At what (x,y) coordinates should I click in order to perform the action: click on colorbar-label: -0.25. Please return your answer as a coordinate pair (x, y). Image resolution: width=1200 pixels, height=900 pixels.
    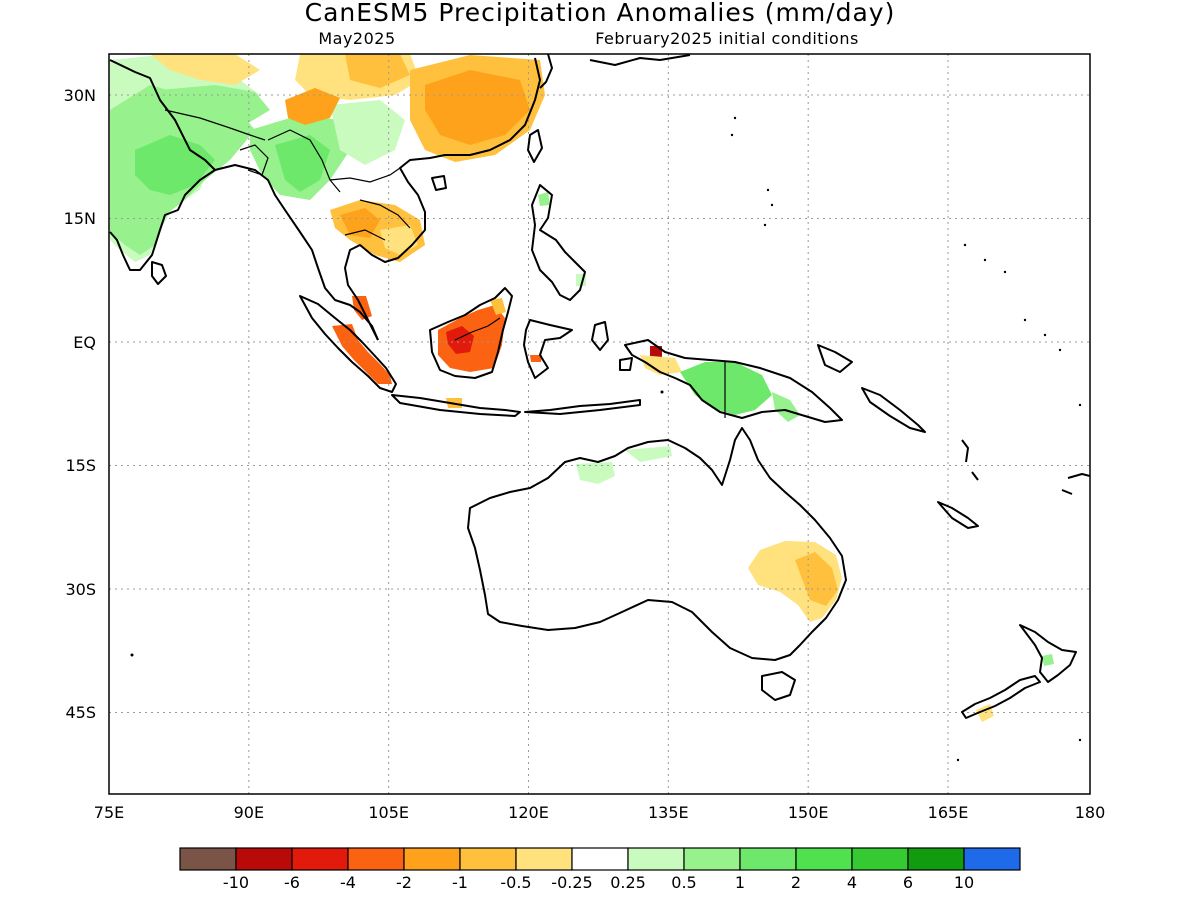
    Looking at the image, I should click on (571, 882).